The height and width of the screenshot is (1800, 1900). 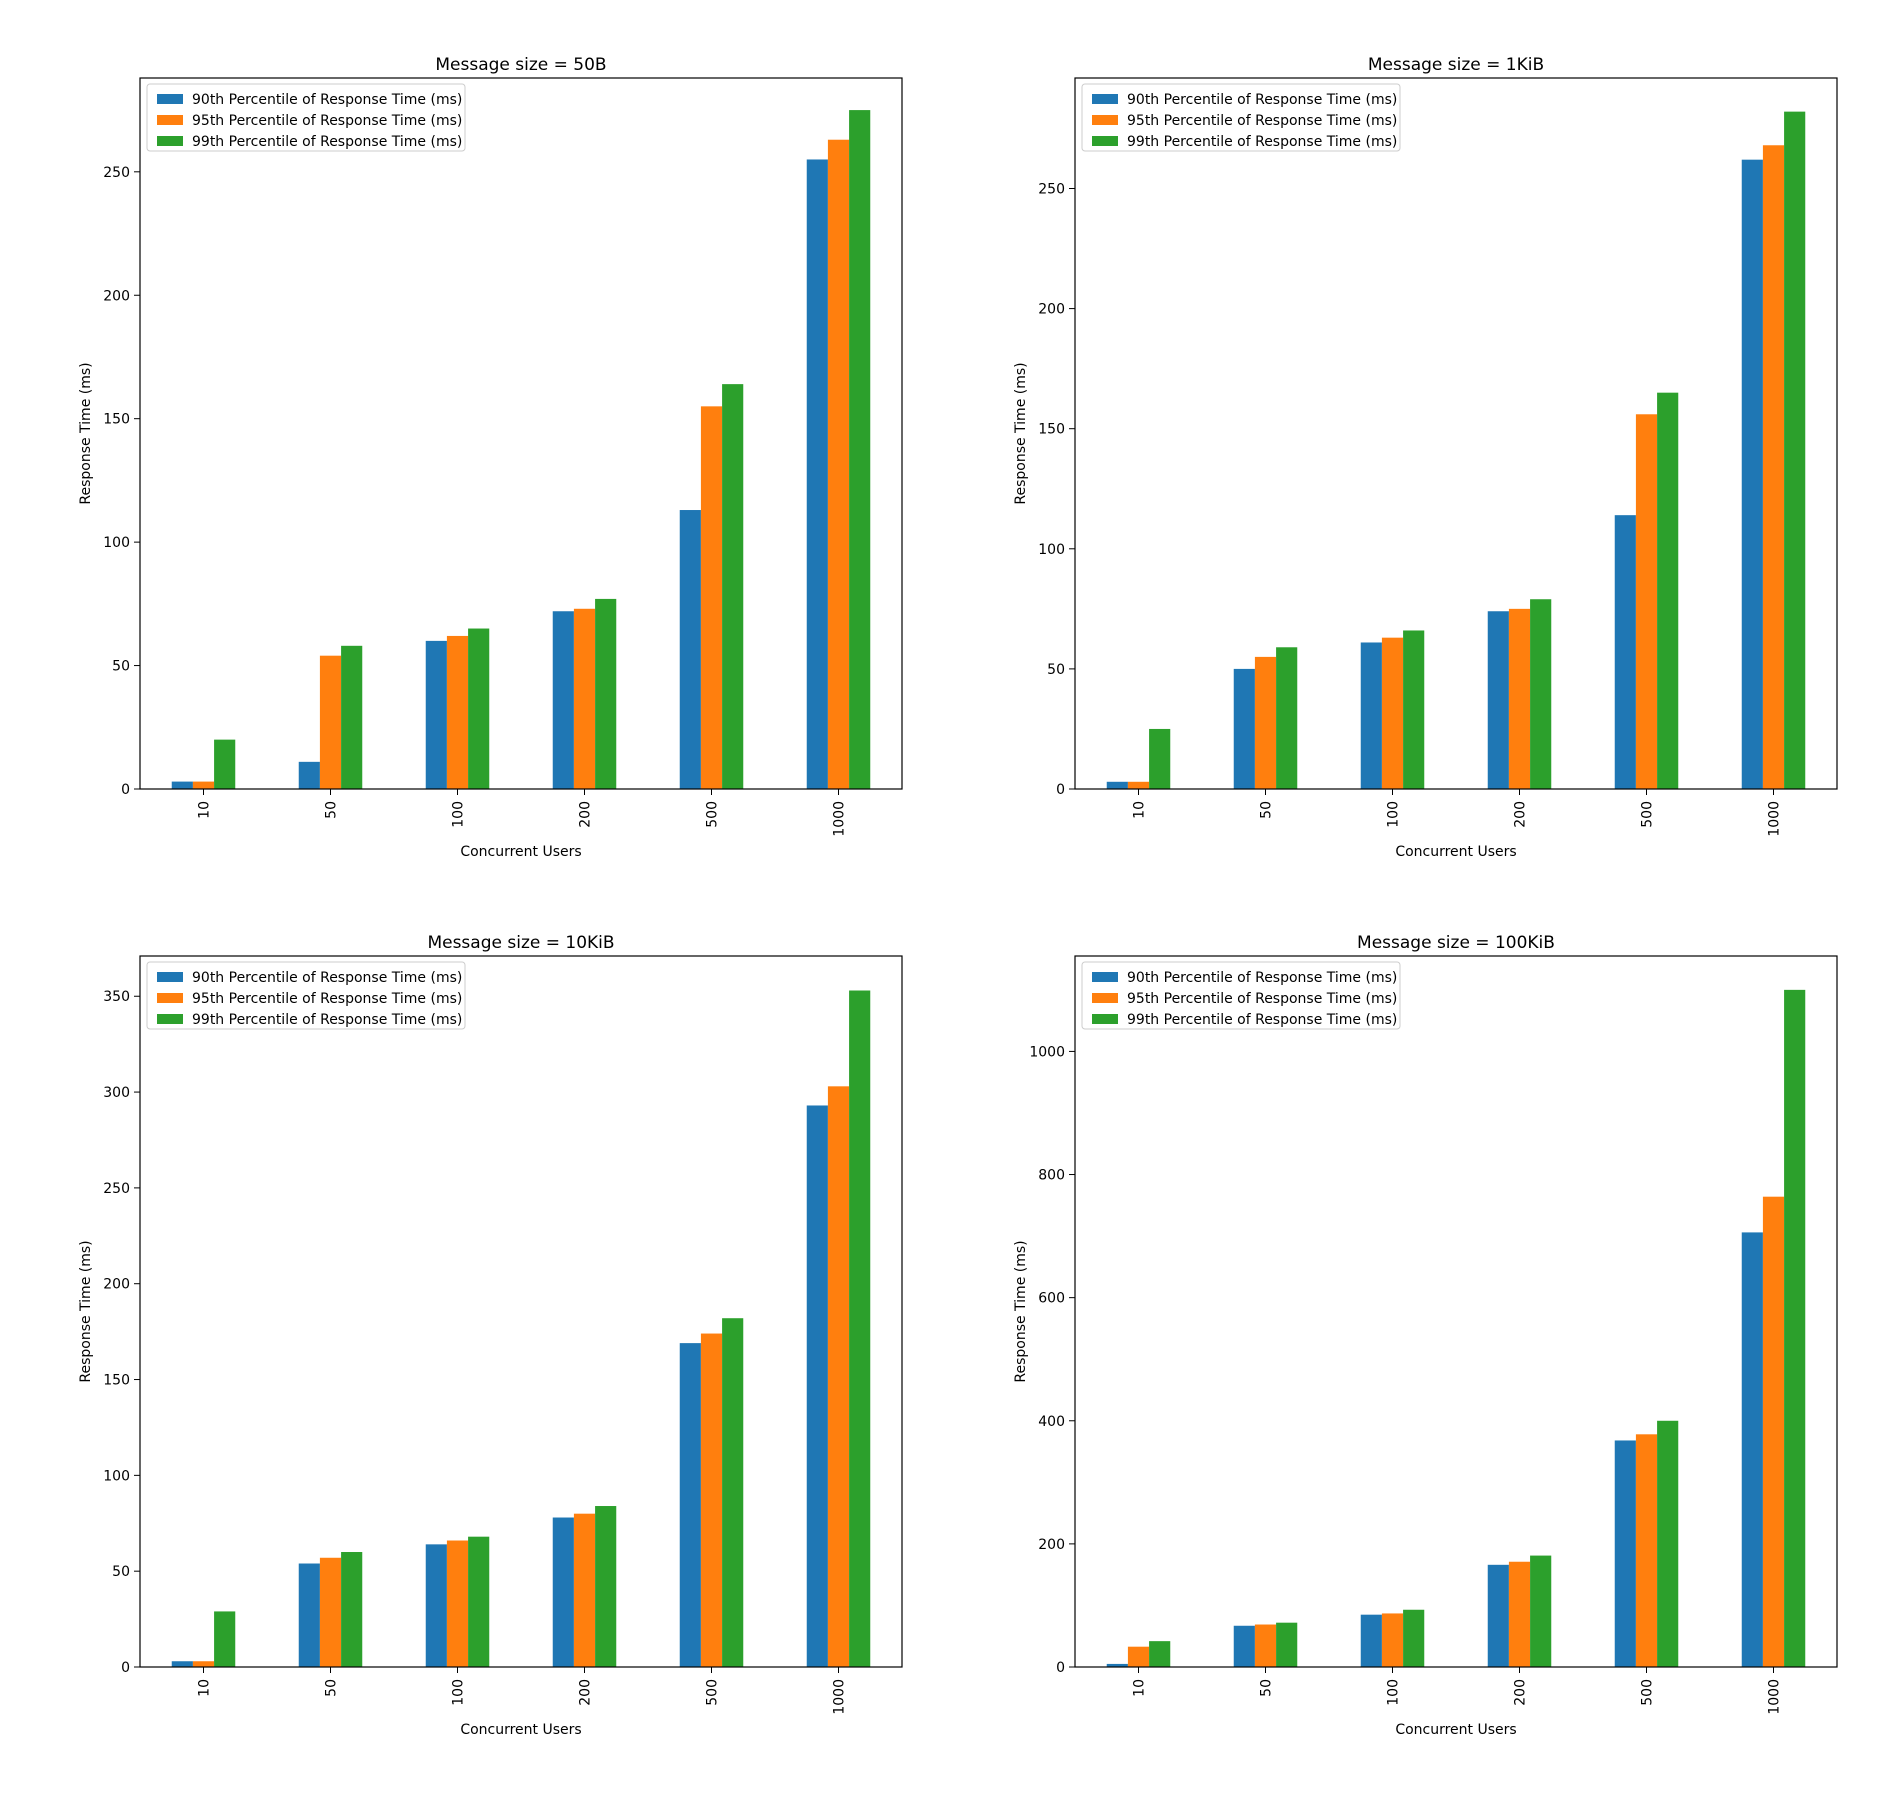 I want to click on chart-title: Message size = 1KiB, so click(x=1456, y=65).